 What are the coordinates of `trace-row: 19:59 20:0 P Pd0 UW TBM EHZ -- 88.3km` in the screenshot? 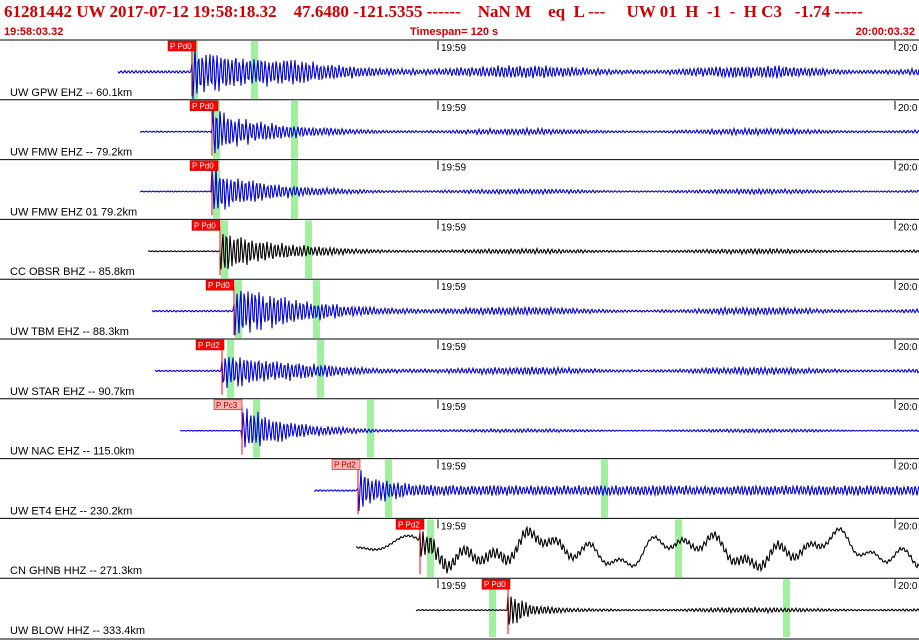 It's located at (459, 308).